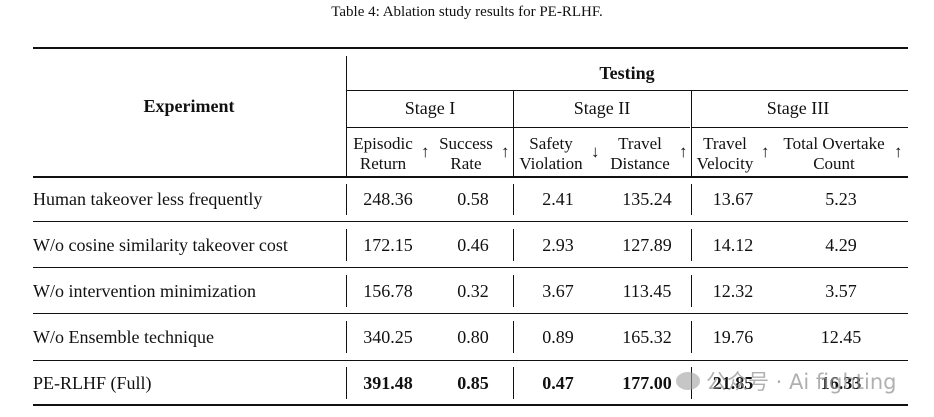 This screenshot has width=934, height=417. I want to click on table-cell: 177.00, so click(647, 383).